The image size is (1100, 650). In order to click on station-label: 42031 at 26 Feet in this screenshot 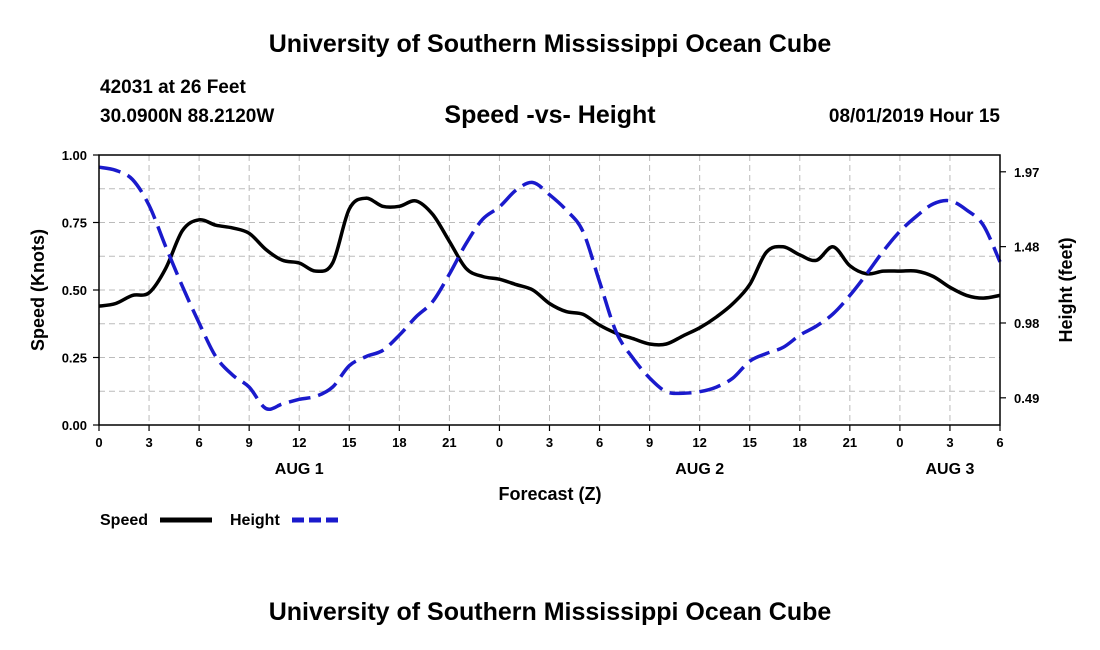, I will do `click(173, 87)`.